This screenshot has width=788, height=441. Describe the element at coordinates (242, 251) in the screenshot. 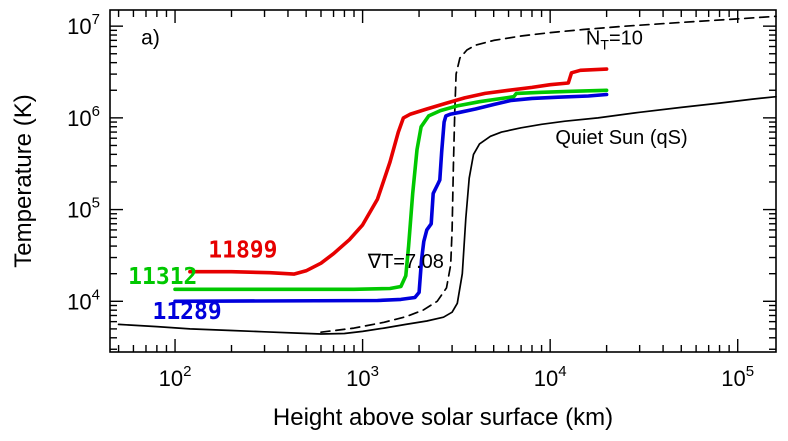

I see `region-11899-label: 11899` at that location.